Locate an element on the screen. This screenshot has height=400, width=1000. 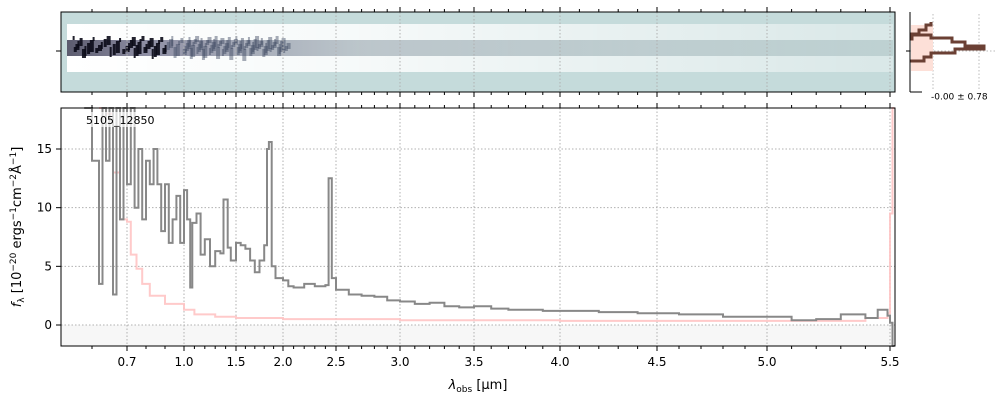
hist-stats-label: -0.00 ± 0.78 is located at coordinates (959, 98).